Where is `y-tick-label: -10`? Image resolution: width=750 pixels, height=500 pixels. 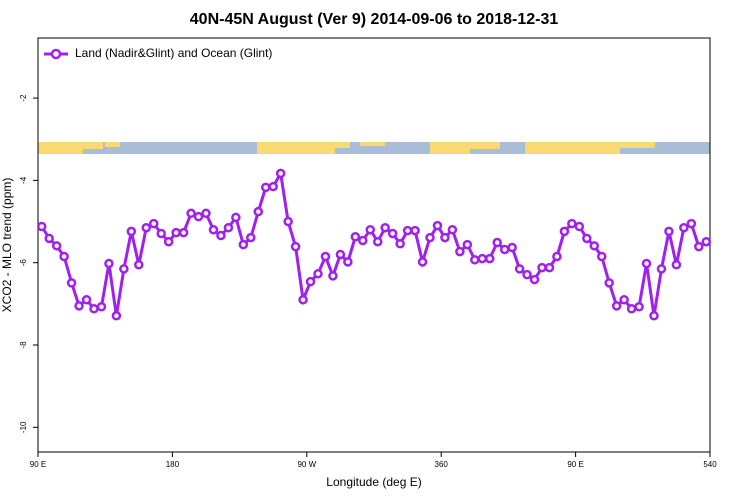
y-tick-label: -10 is located at coordinates (23, 427).